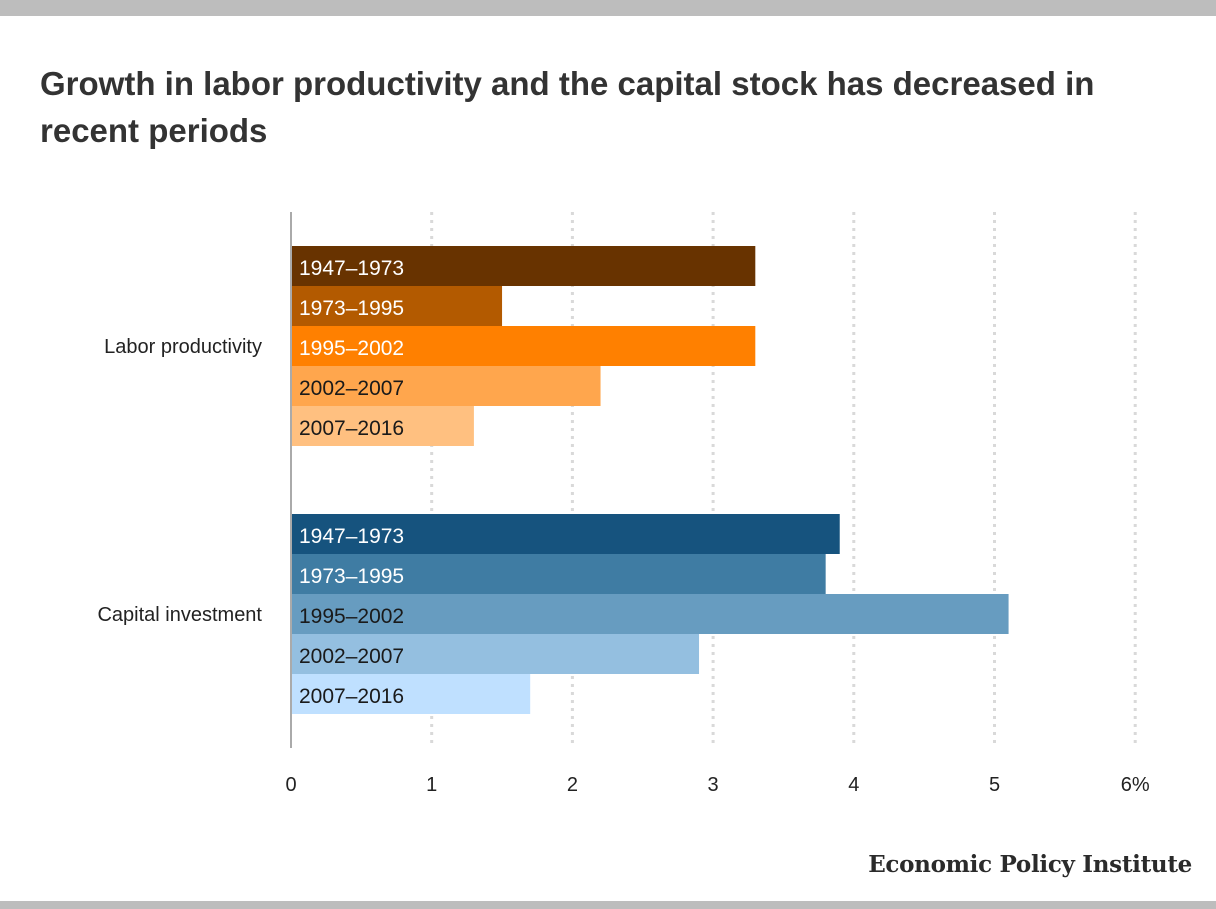 The width and height of the screenshot is (1216, 909). Describe the element at coordinates (608, 8) in the screenshot. I see `top-rule` at that location.